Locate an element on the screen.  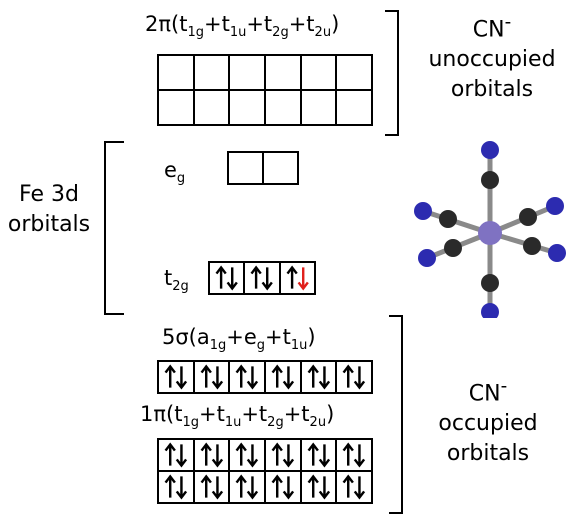
eg-label: eg is located at coordinates (175, 172).